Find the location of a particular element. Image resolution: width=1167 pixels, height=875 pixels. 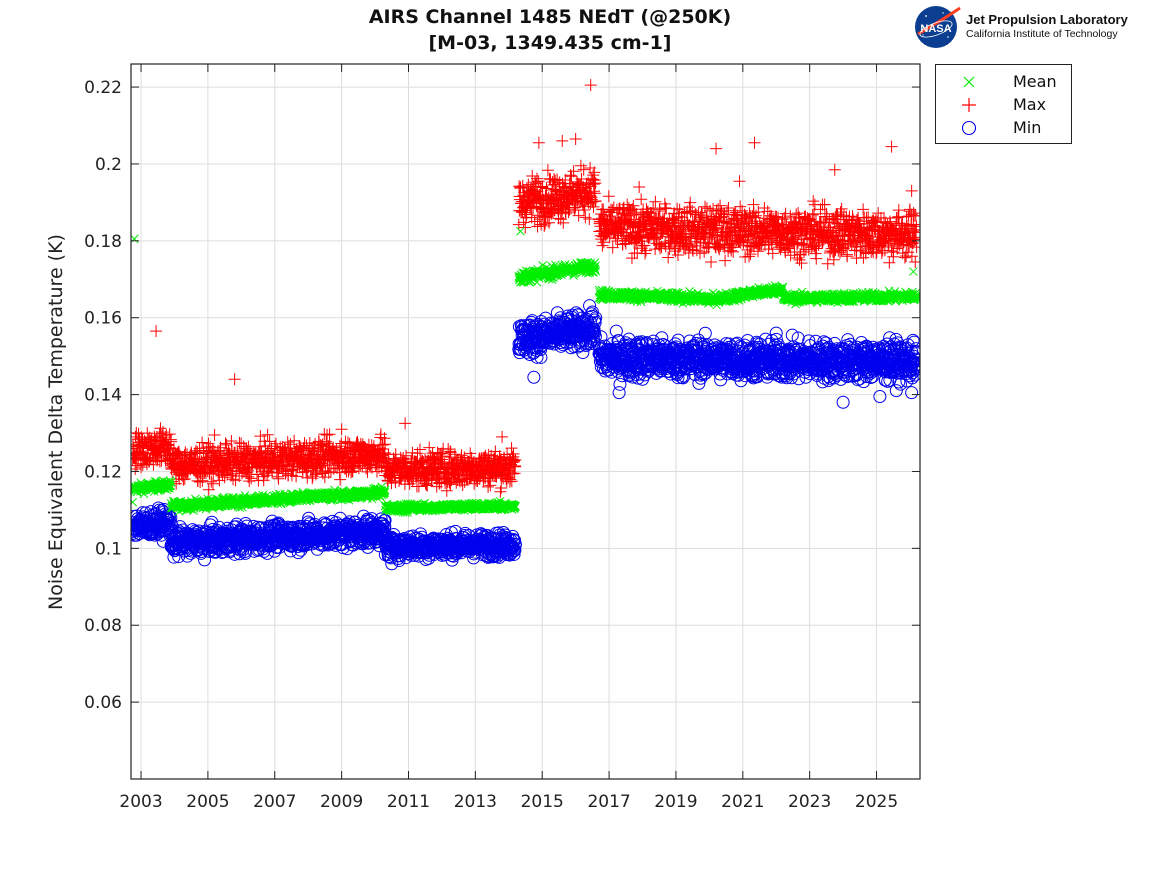

nasa-meatball-icon: NASA is located at coordinates (938, 27).